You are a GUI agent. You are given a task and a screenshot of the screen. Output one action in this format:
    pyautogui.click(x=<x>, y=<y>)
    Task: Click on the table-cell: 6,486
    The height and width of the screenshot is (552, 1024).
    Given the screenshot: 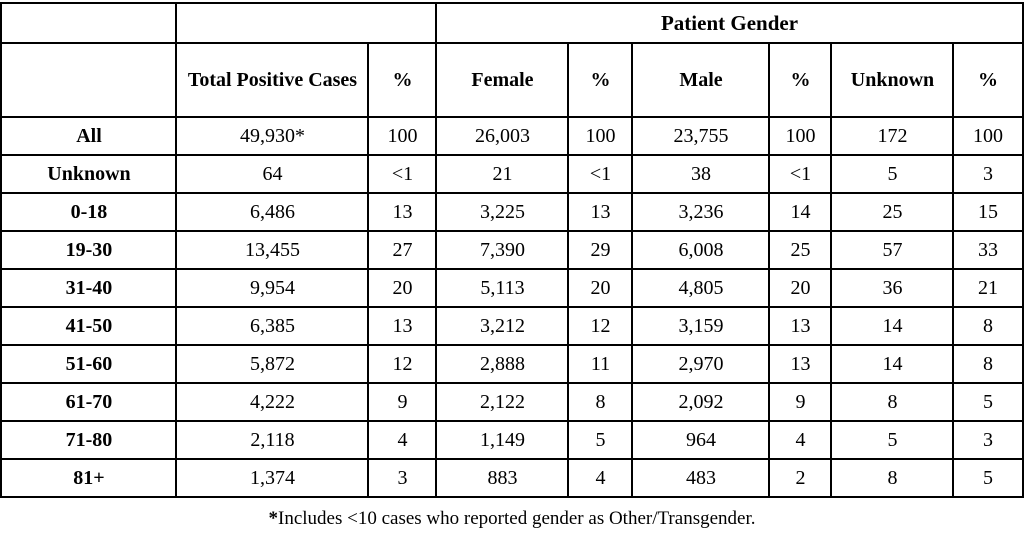 What is the action you would take?
    pyautogui.click(x=272, y=212)
    